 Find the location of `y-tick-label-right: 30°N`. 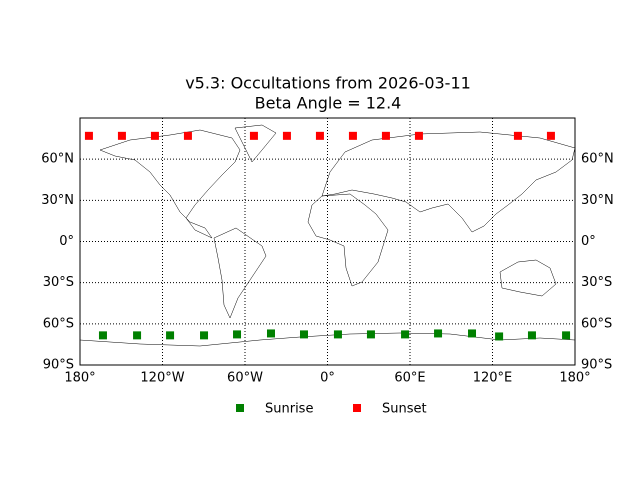

y-tick-label-right: 30°N is located at coordinates (597, 200).